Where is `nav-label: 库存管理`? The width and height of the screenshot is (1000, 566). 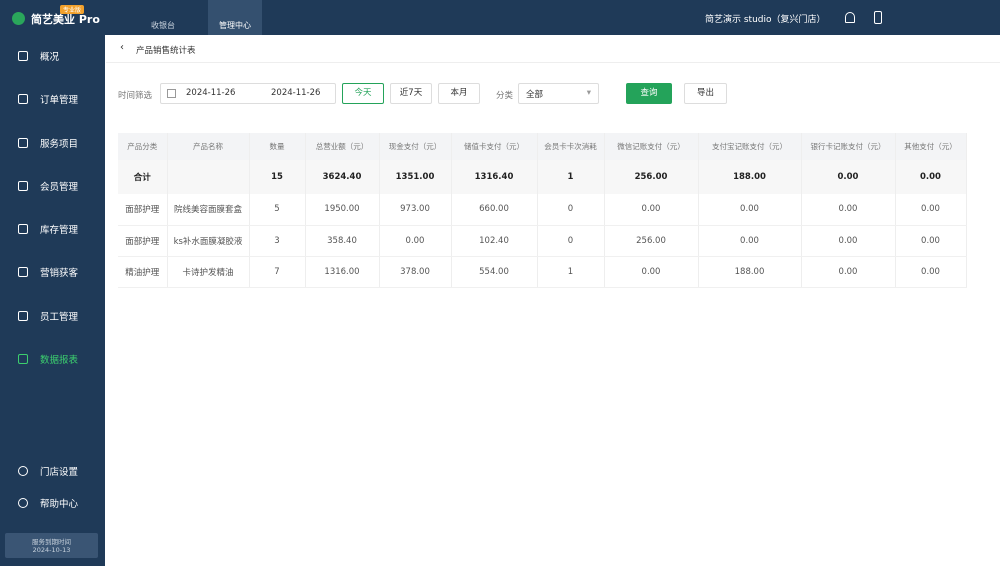
nav-label: 库存管理 is located at coordinates (59, 230).